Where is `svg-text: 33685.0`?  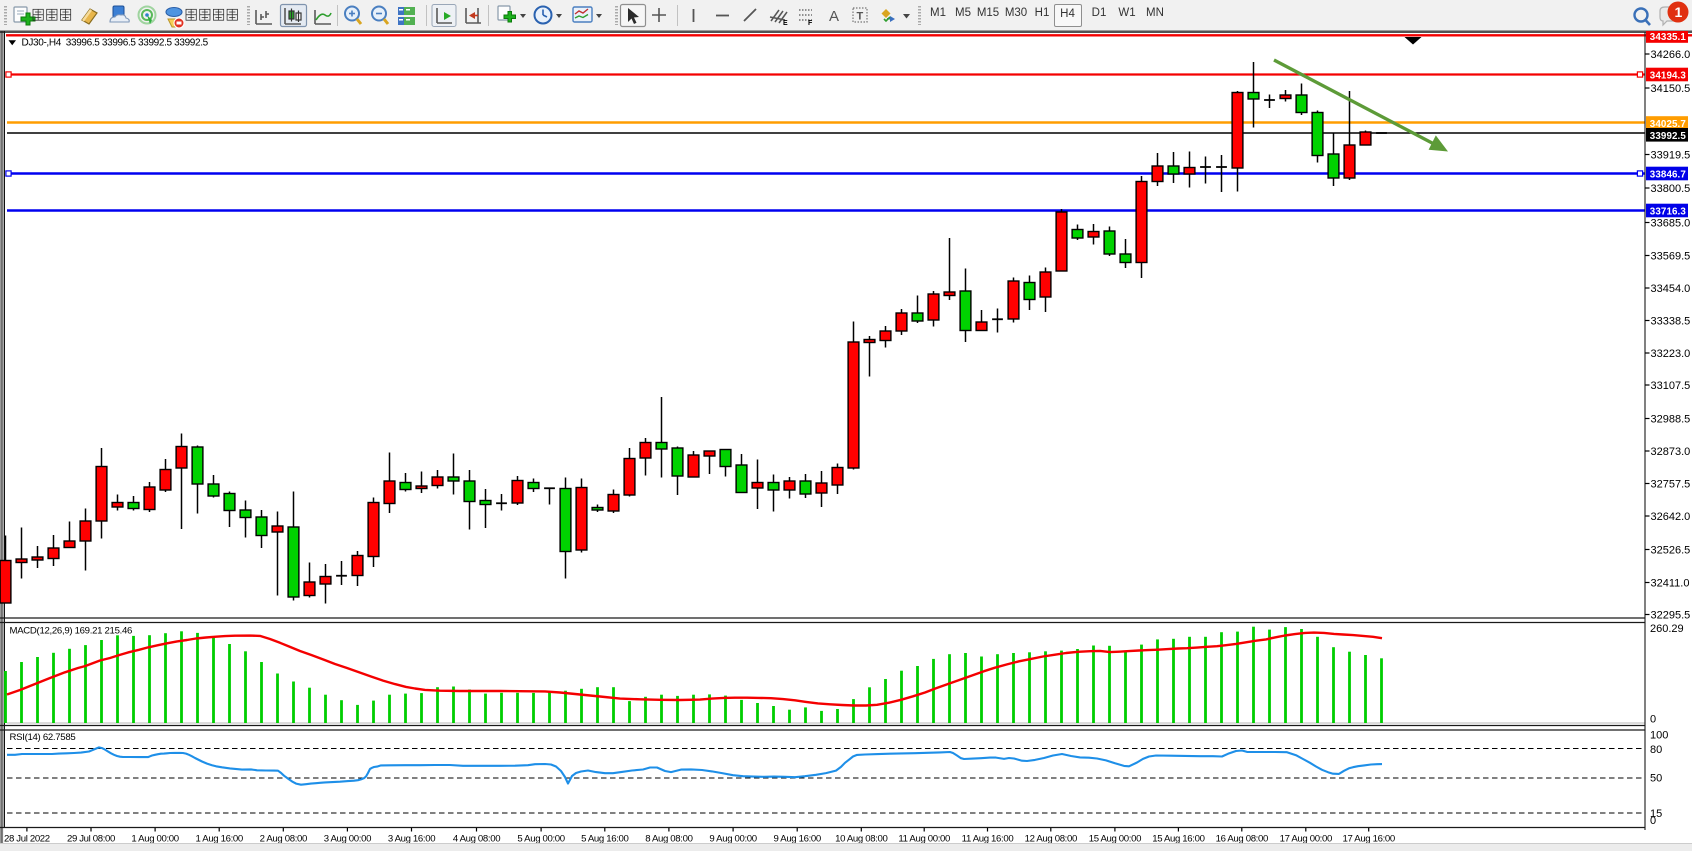 svg-text: 33685.0 is located at coordinates (1671, 224).